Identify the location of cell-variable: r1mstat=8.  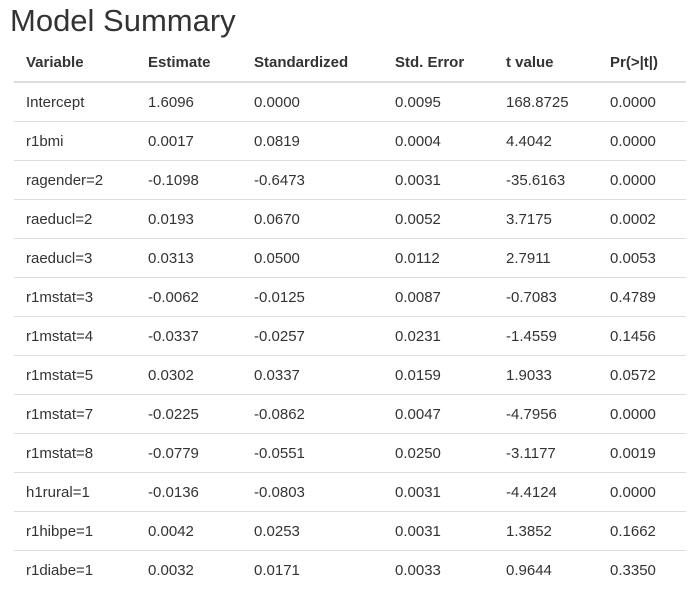
(75, 453).